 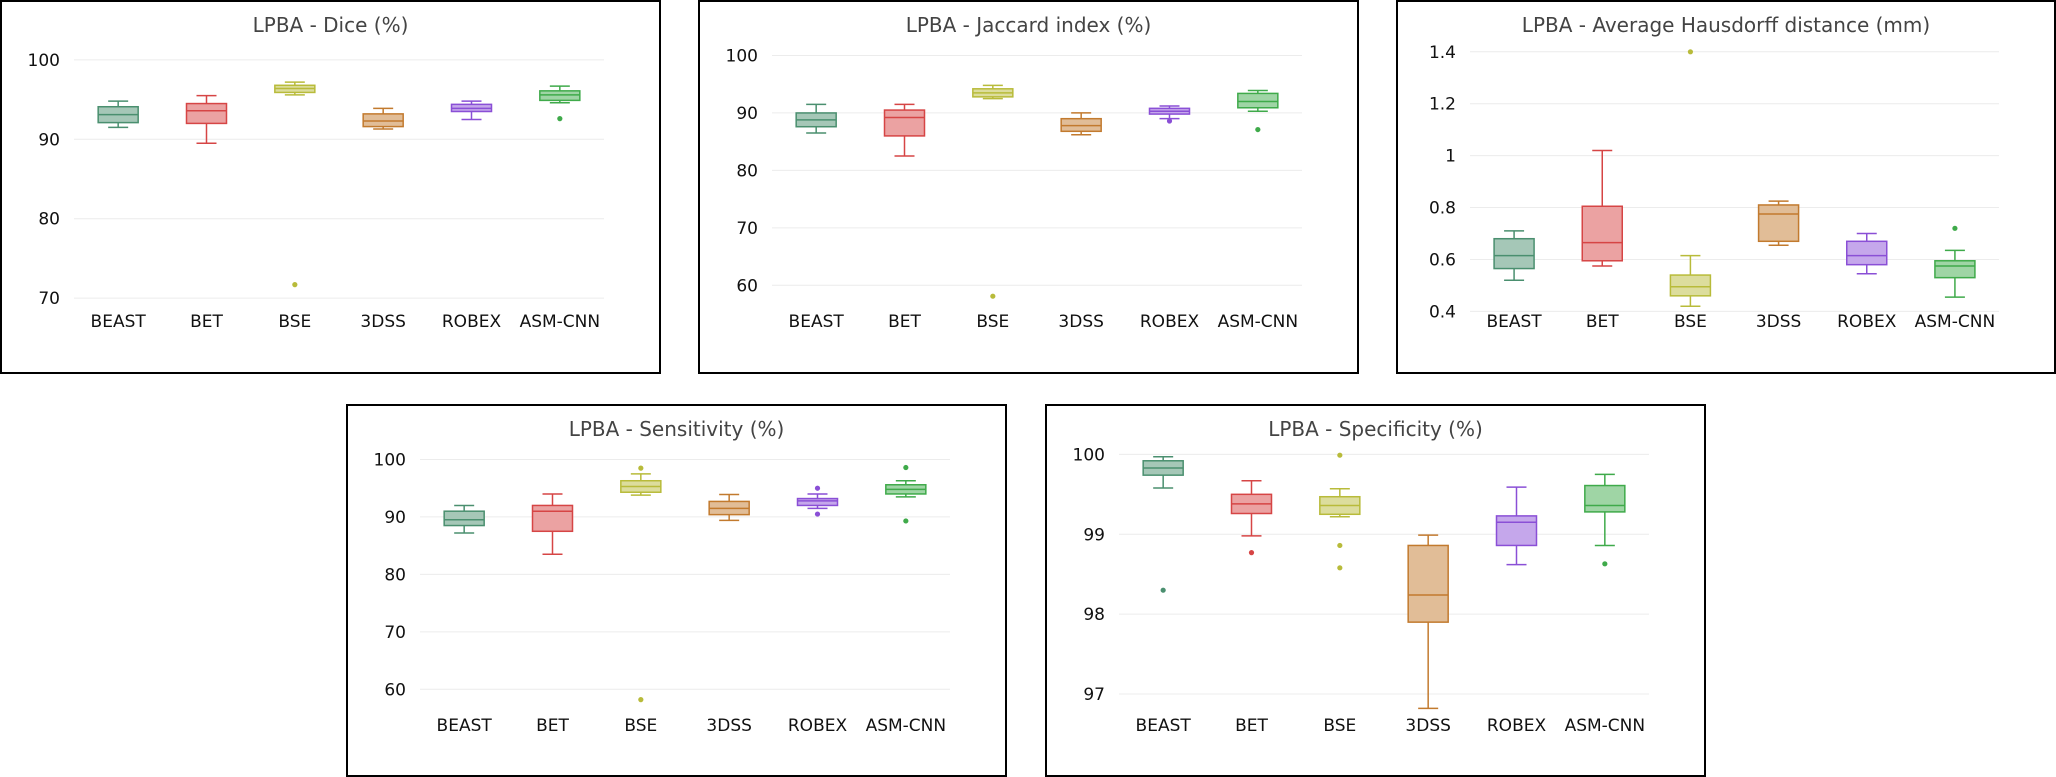 I want to click on chart-title: LPBA - Dice (%), so click(x=331, y=25).